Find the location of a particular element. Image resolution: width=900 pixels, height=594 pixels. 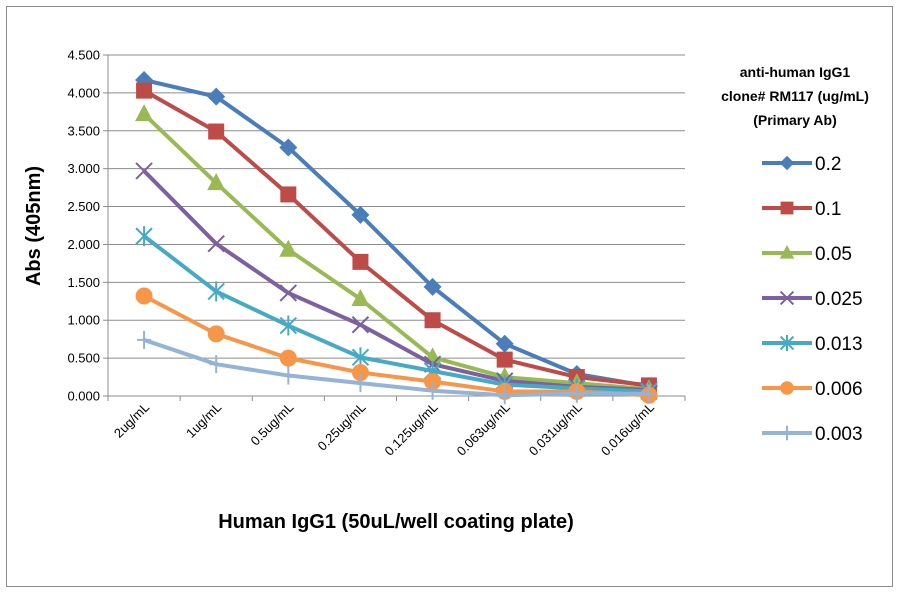

legend-label: 0.013 is located at coordinates (839, 344).